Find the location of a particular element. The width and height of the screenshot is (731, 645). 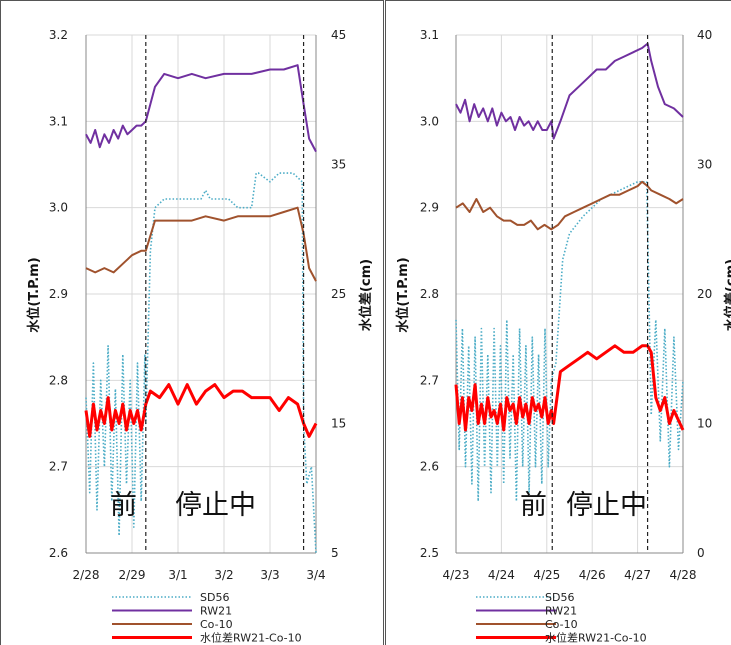

y-tick-label: 3.2 is located at coordinates (58, 35).